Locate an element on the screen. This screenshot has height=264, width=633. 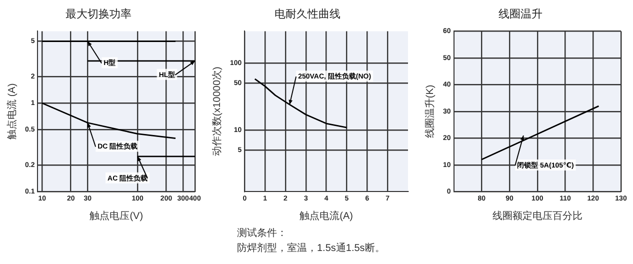
chart-title: 电耐久性曲线 is located at coordinates (307, 14).